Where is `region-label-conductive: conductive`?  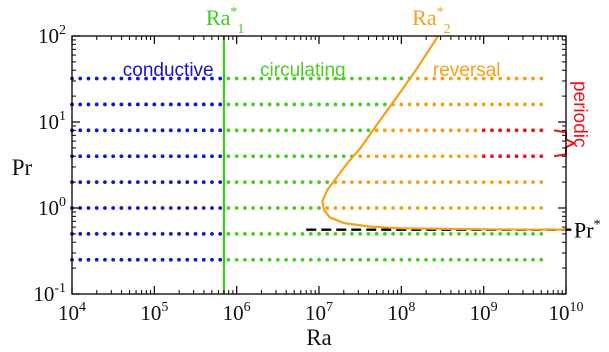 region-label-conductive: conductive is located at coordinates (168, 70).